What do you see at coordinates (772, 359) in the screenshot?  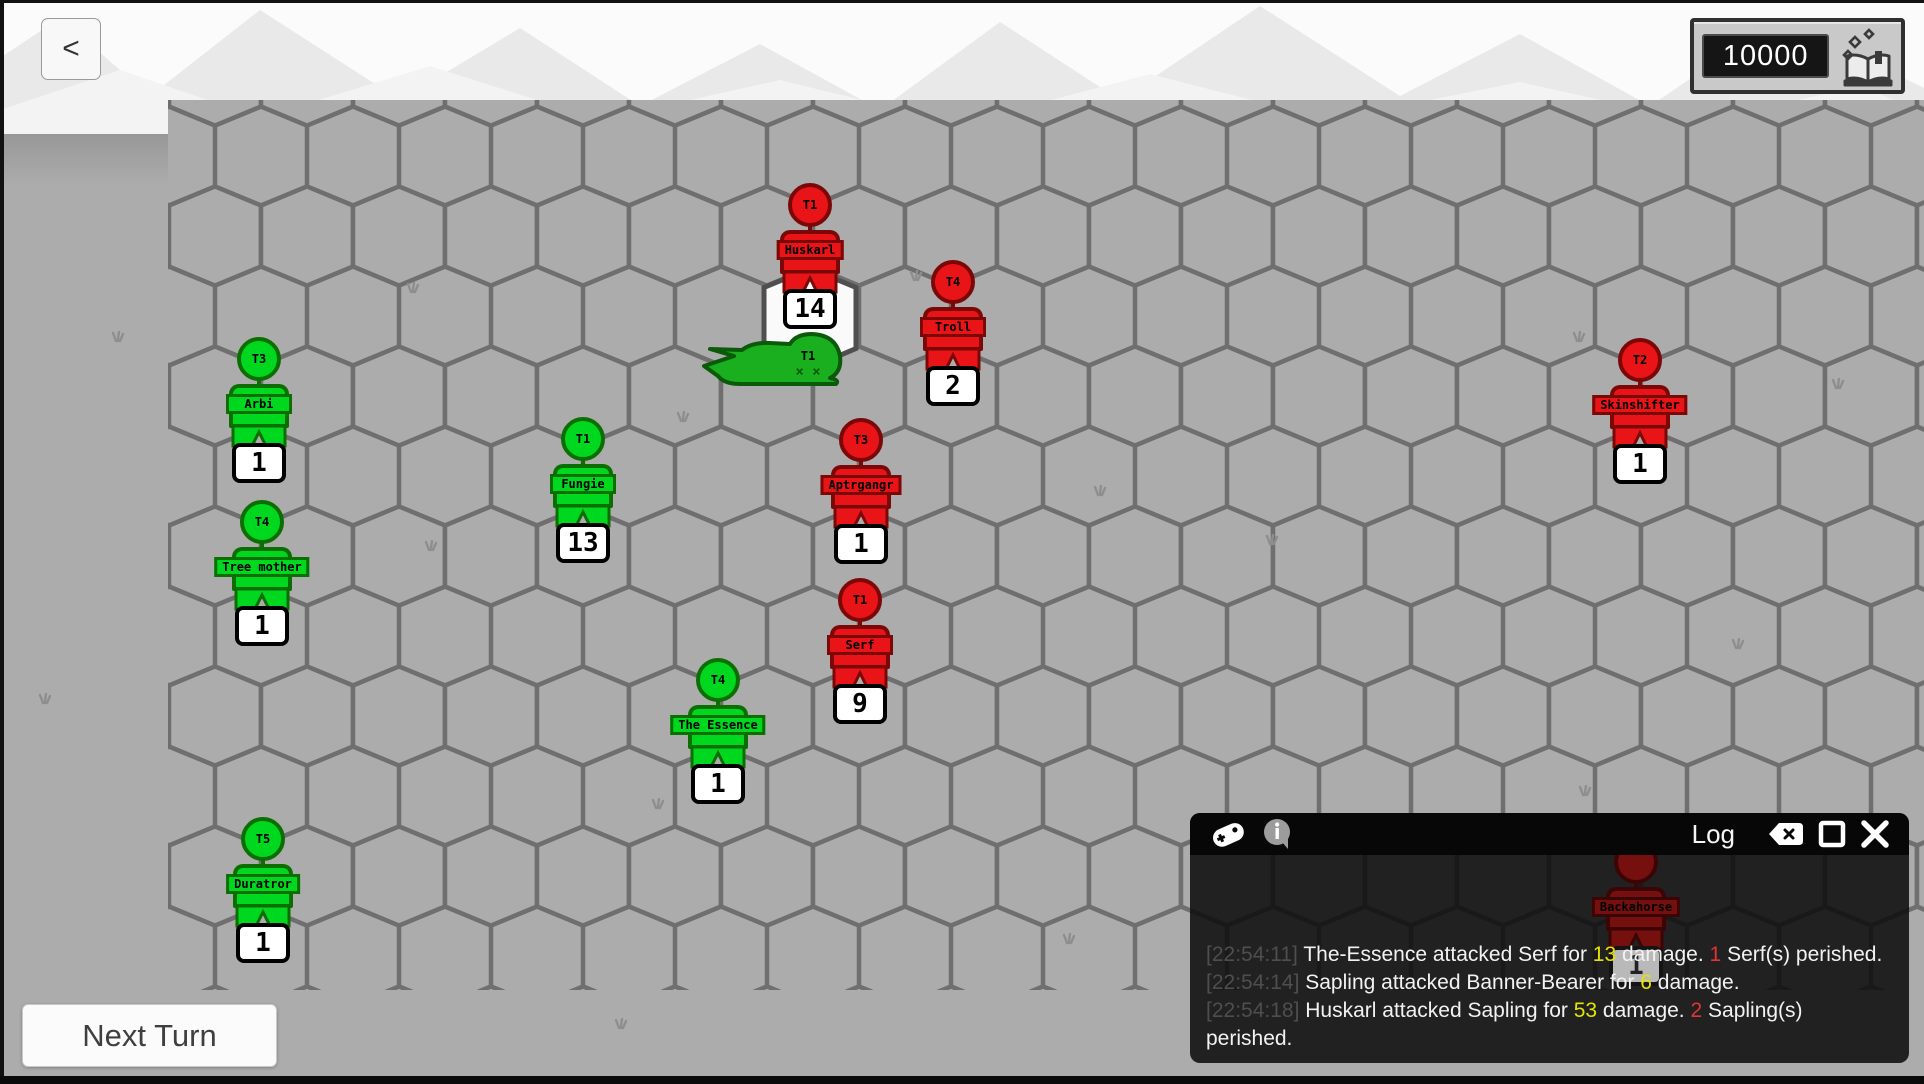 I see `corpse-sapling: T1 × ×` at bounding box center [772, 359].